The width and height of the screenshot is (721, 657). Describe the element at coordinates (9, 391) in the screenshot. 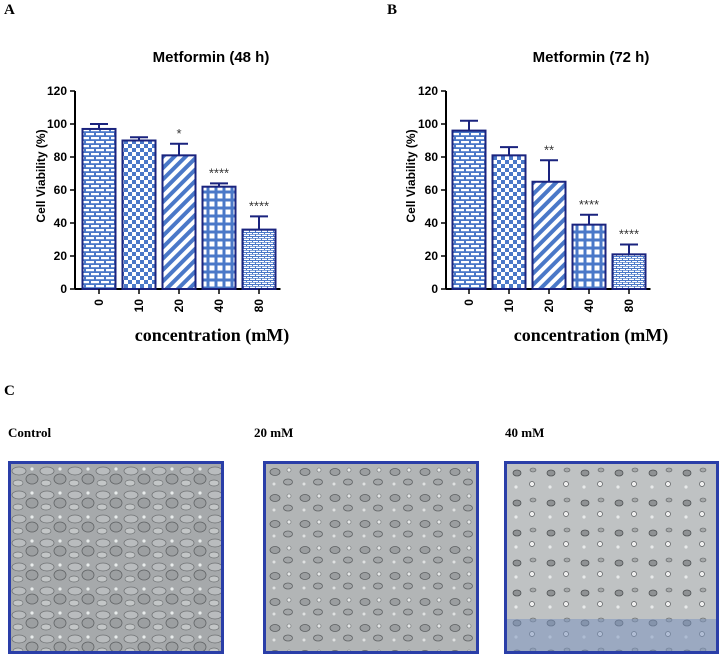

I see `panel-letter-c: C` at that location.